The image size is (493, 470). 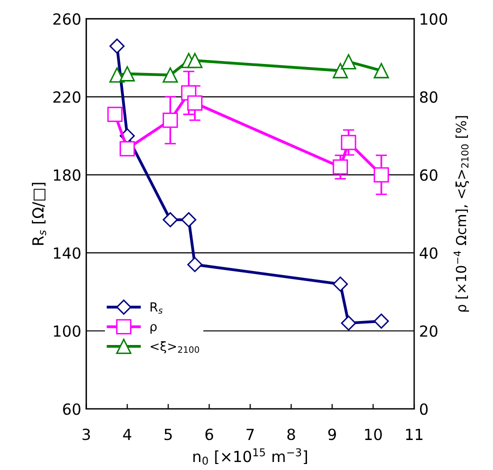 I want to click on y-tick-label: 180, so click(x=67, y=175).